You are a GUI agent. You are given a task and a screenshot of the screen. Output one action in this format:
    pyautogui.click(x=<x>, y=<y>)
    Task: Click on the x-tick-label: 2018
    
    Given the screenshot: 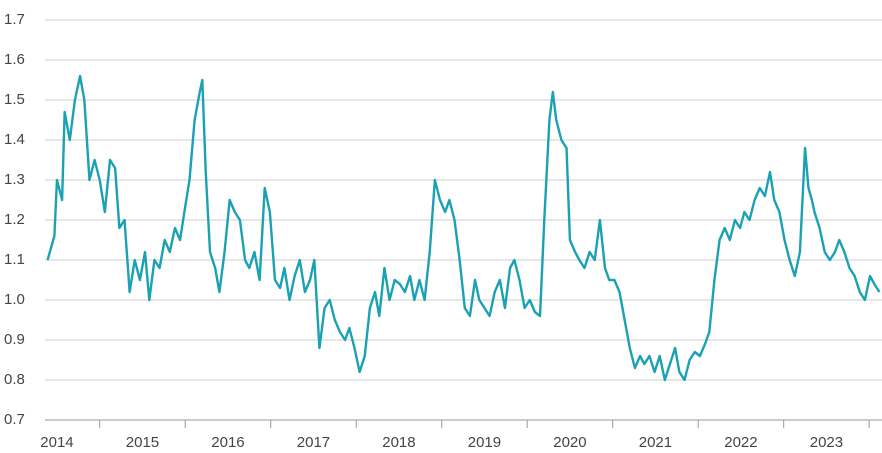 What is the action you would take?
    pyautogui.click(x=398, y=442)
    